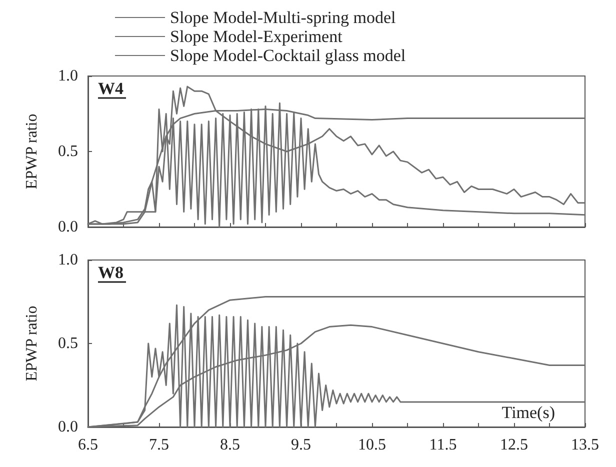 The height and width of the screenshot is (467, 616). I want to click on annotation: W8, so click(111, 272).